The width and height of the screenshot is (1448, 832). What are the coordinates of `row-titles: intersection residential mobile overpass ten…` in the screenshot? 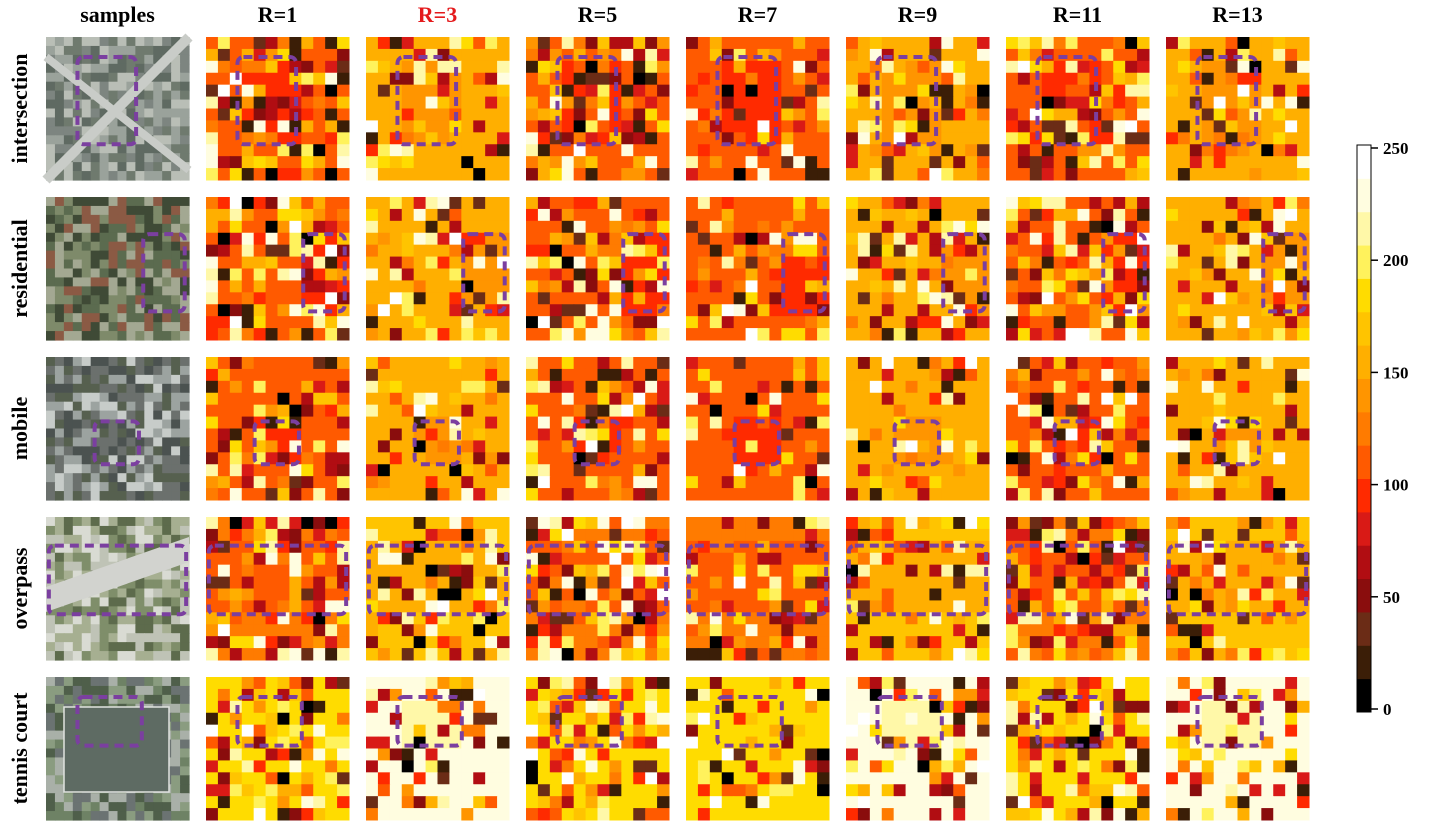 It's located at (19, 429).